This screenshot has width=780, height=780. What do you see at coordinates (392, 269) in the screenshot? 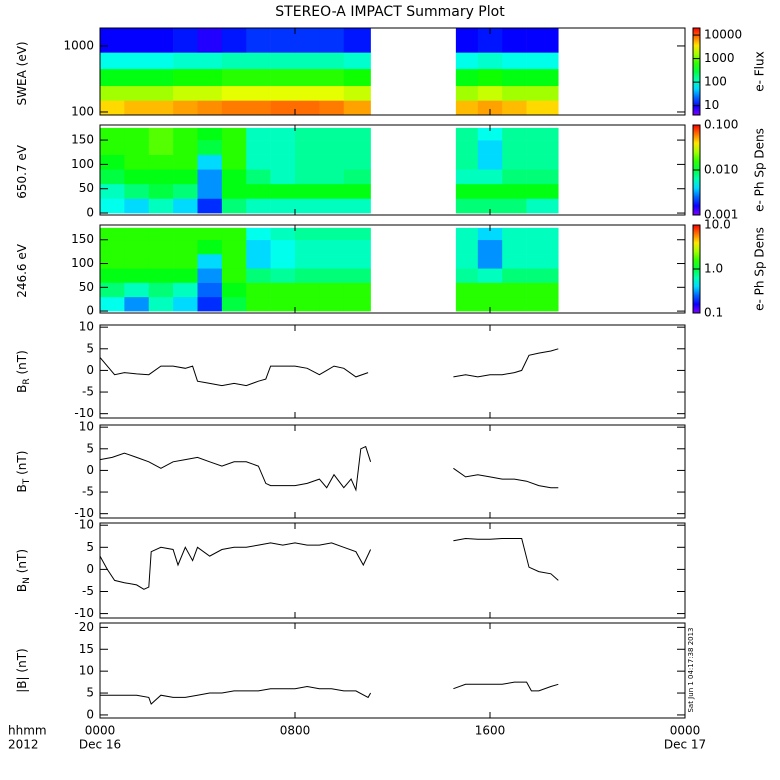
I see `panel-frame` at bounding box center [392, 269].